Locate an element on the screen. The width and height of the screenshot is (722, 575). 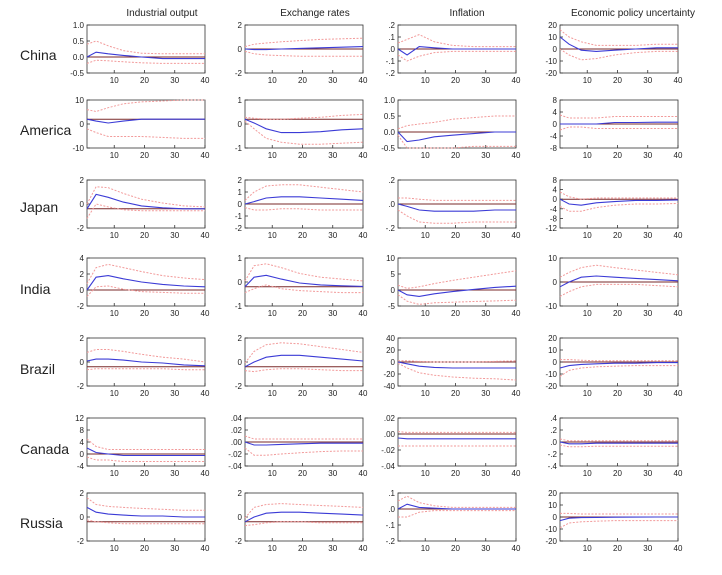
y-tick-label: 0.5 is located at coordinates (390, 116).